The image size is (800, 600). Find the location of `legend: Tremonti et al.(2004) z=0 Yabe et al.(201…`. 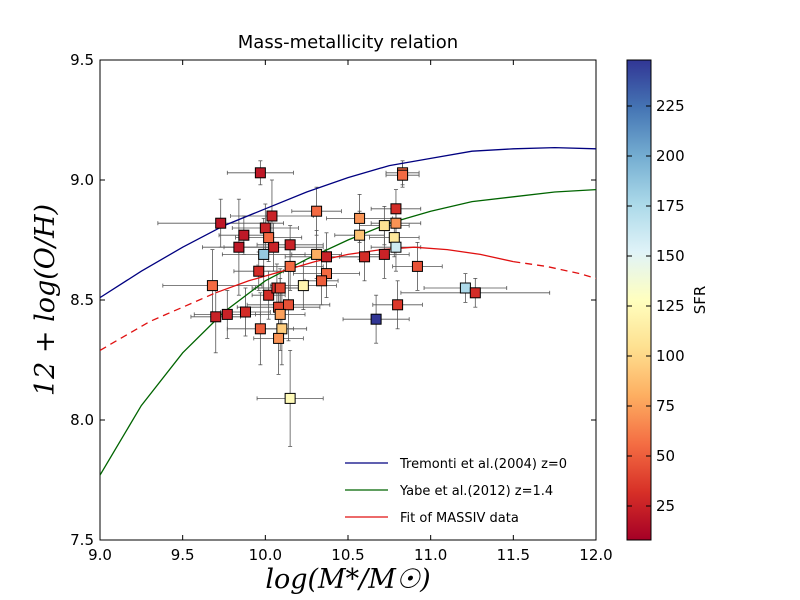

legend: Tremonti et al.(2004) z=0 Yabe et al.(201… is located at coordinates (456, 491).